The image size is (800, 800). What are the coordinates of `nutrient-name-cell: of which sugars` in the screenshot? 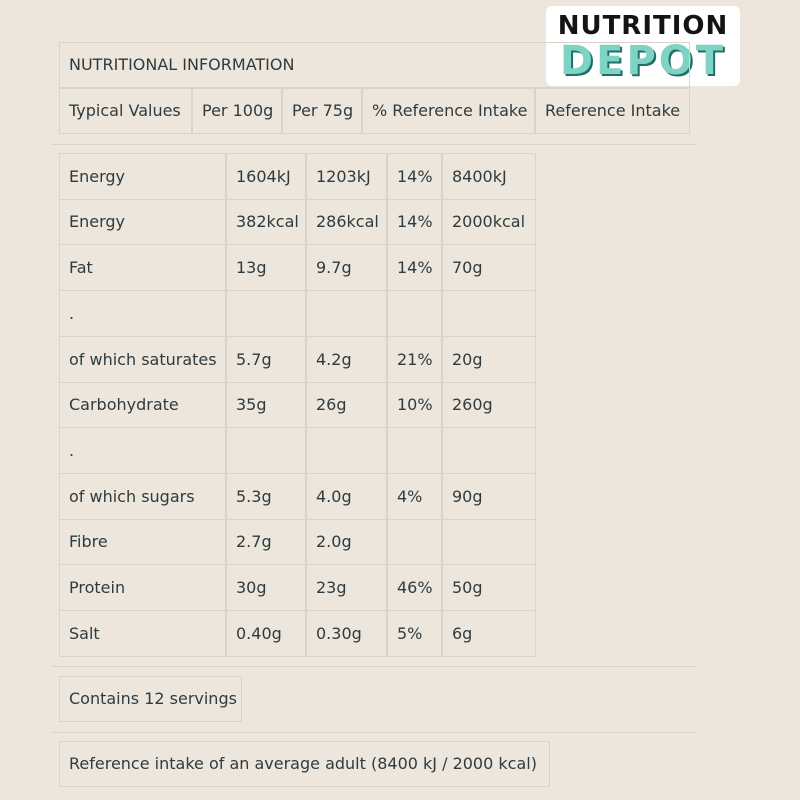 It's located at (142, 496).